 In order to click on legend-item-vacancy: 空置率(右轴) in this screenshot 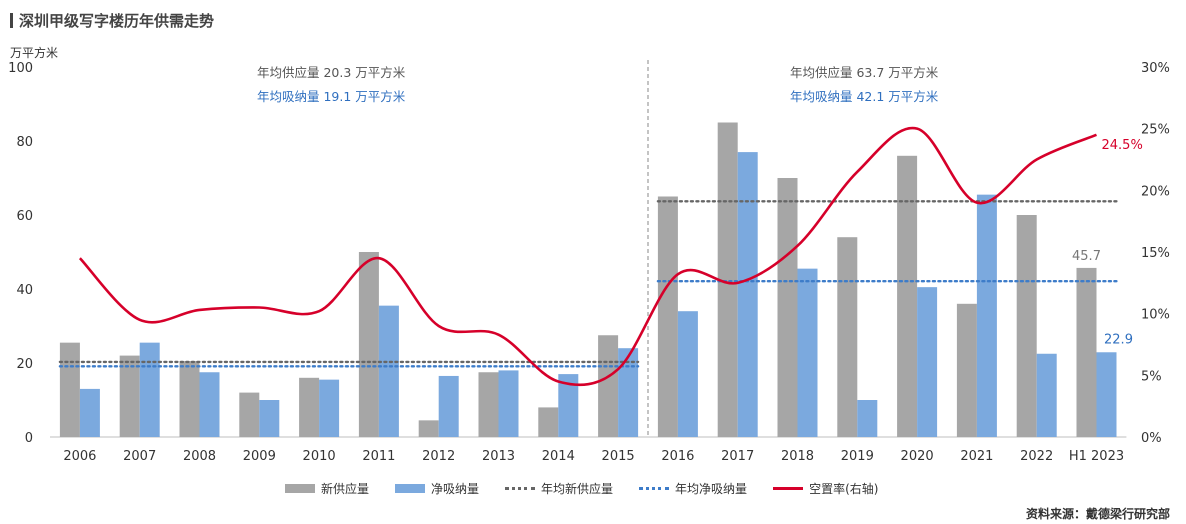, I will do `click(825, 488)`.